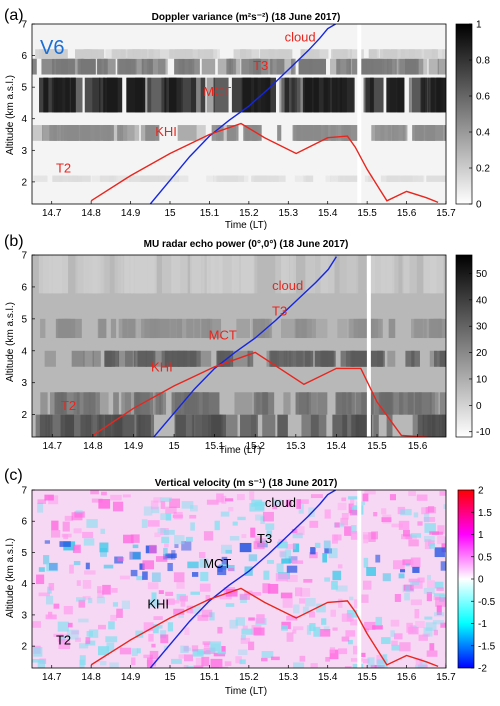 The image size is (500, 706). Describe the element at coordinates (246, 483) in the screenshot. I see `chart-title: Vertical velocity (m s⁻¹) (18 June 2017)` at that location.